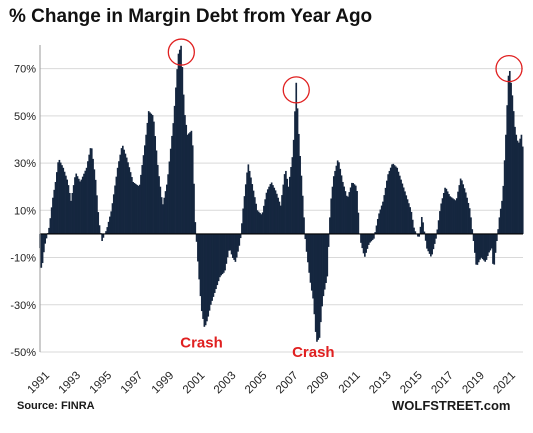 The image size is (533, 433). I want to click on x-tick-label: 2021, so click(504, 383).